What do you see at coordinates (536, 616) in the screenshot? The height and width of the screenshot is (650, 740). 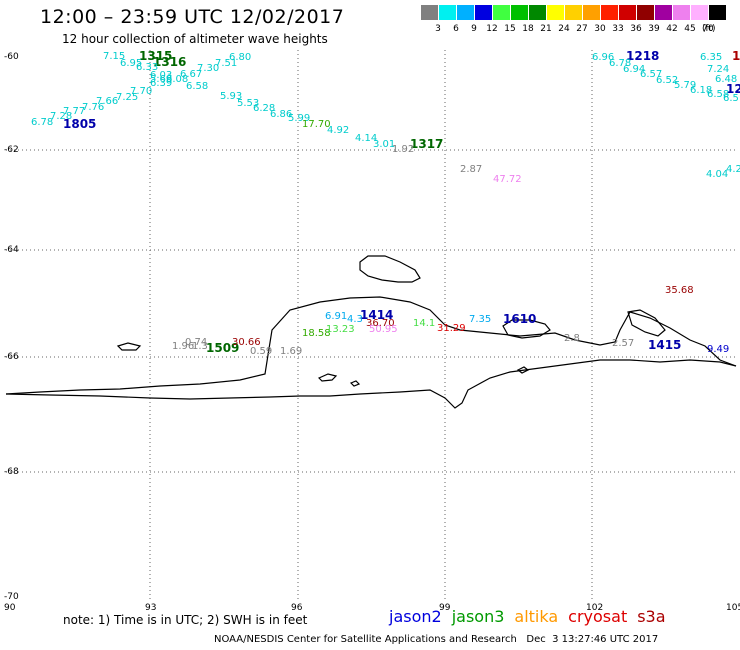 I see `satellite-altika: altika` at bounding box center [536, 616].